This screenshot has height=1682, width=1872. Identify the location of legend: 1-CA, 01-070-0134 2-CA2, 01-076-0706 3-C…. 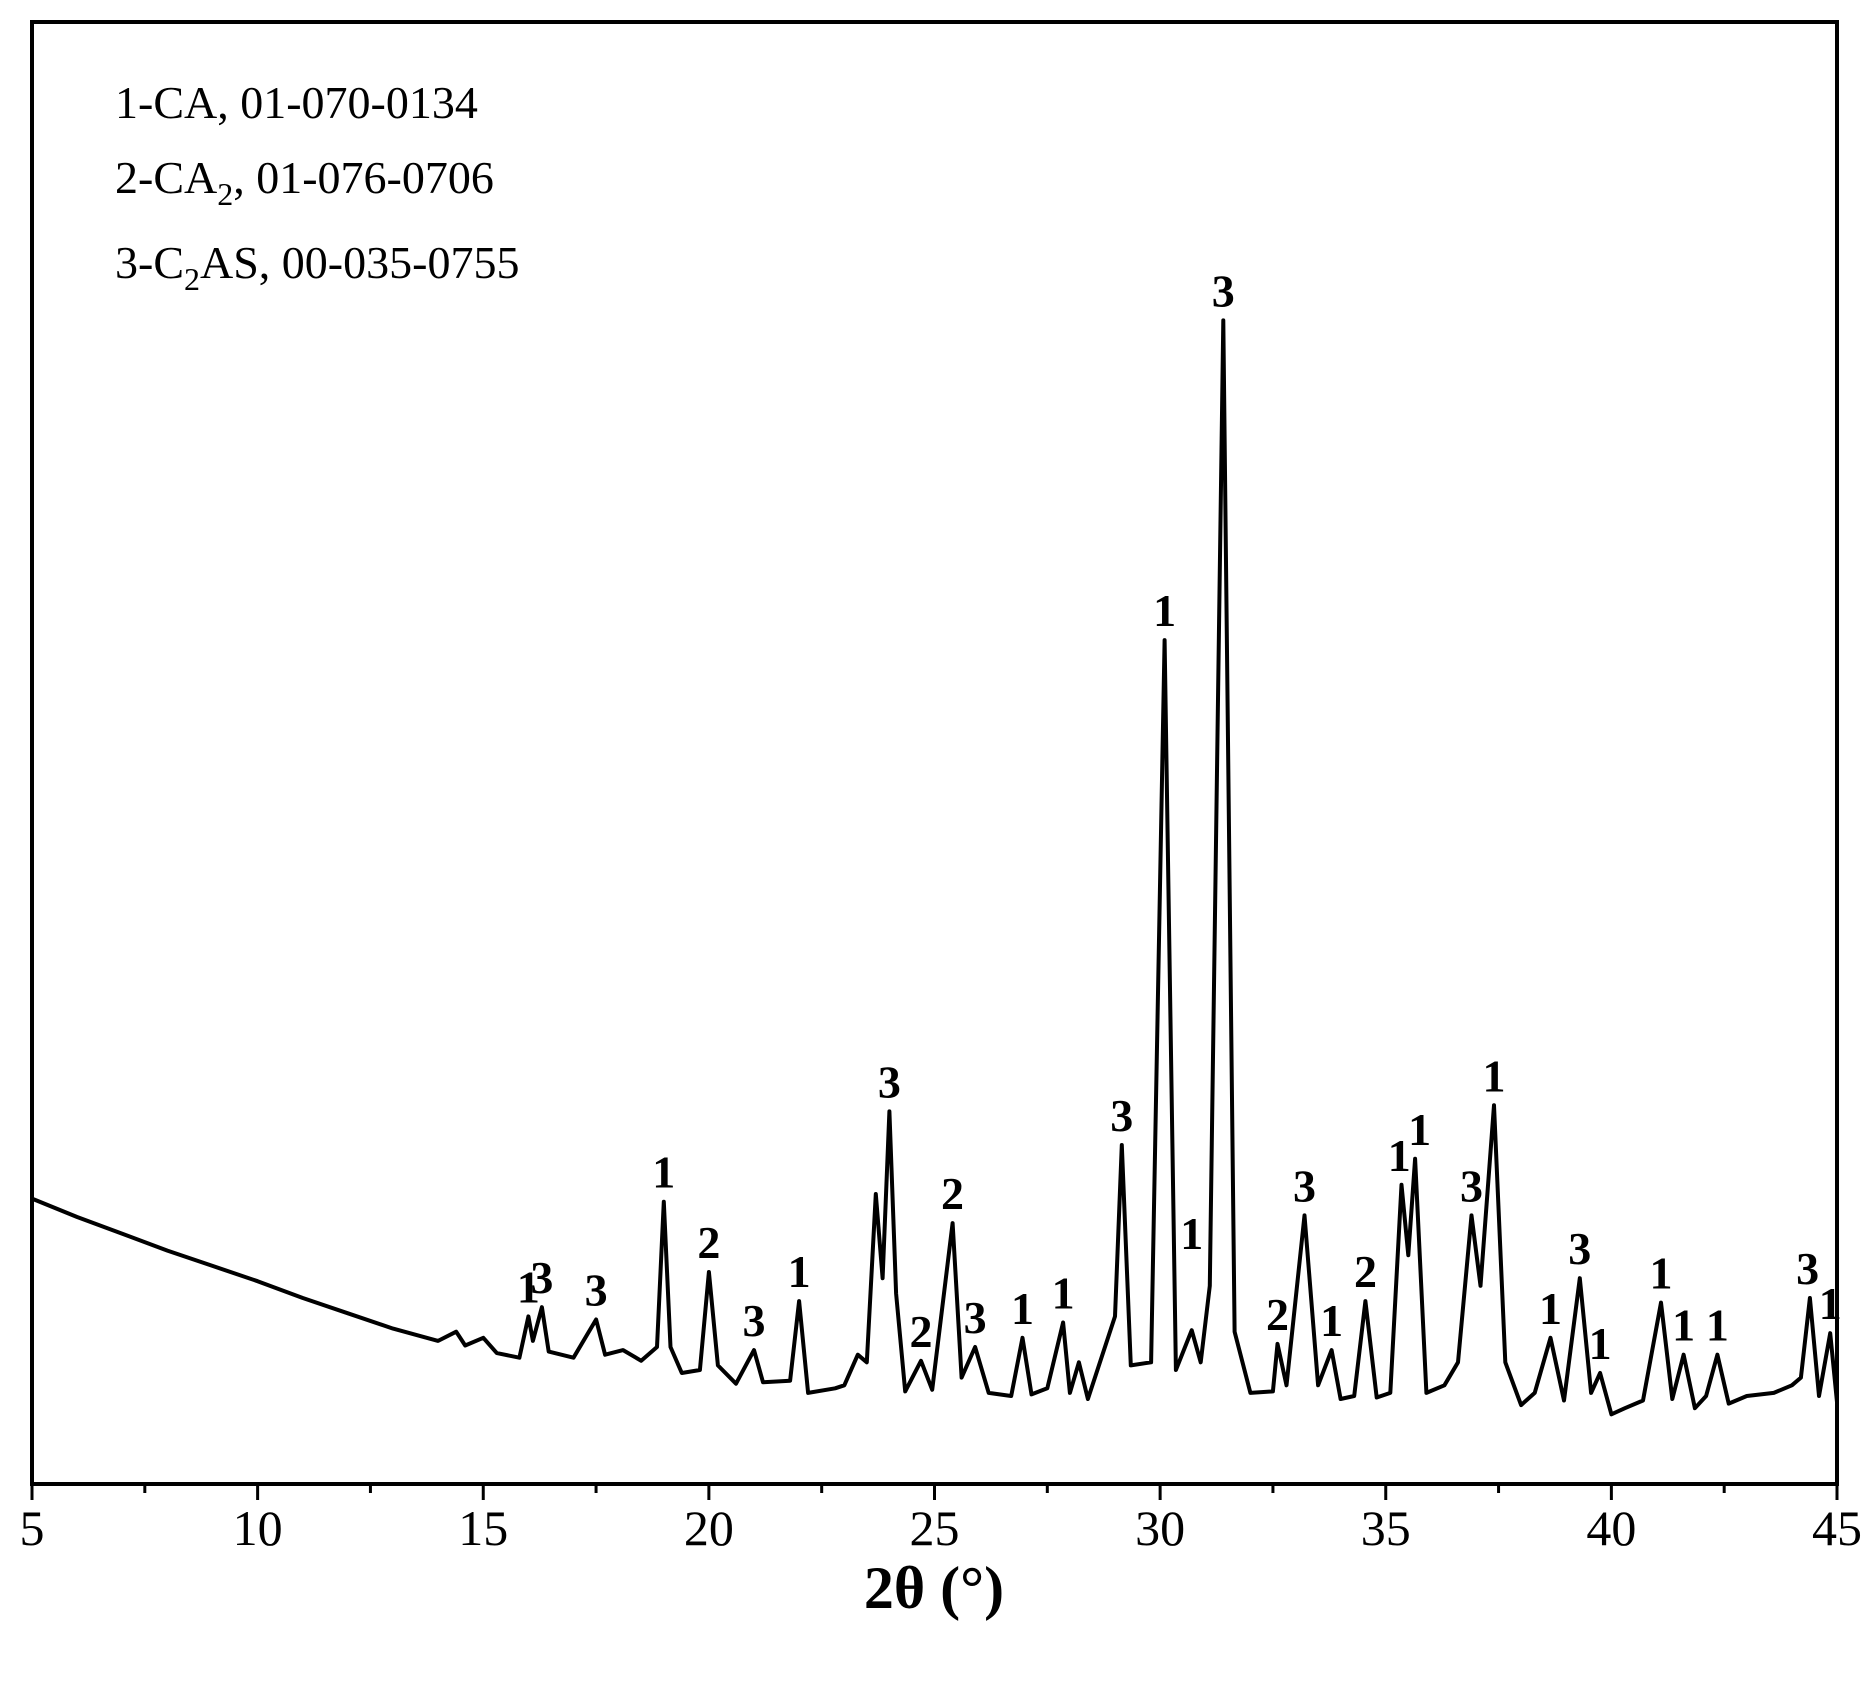
(317, 187).